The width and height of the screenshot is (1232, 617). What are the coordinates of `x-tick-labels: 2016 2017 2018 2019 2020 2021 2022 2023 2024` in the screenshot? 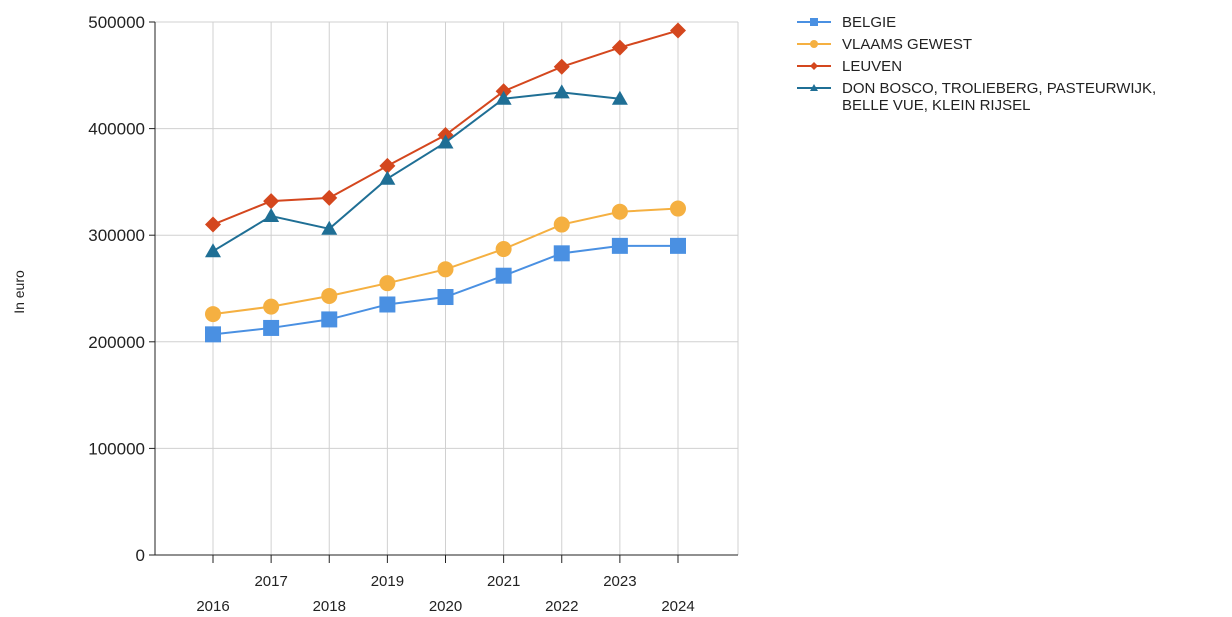 It's located at (445, 594).